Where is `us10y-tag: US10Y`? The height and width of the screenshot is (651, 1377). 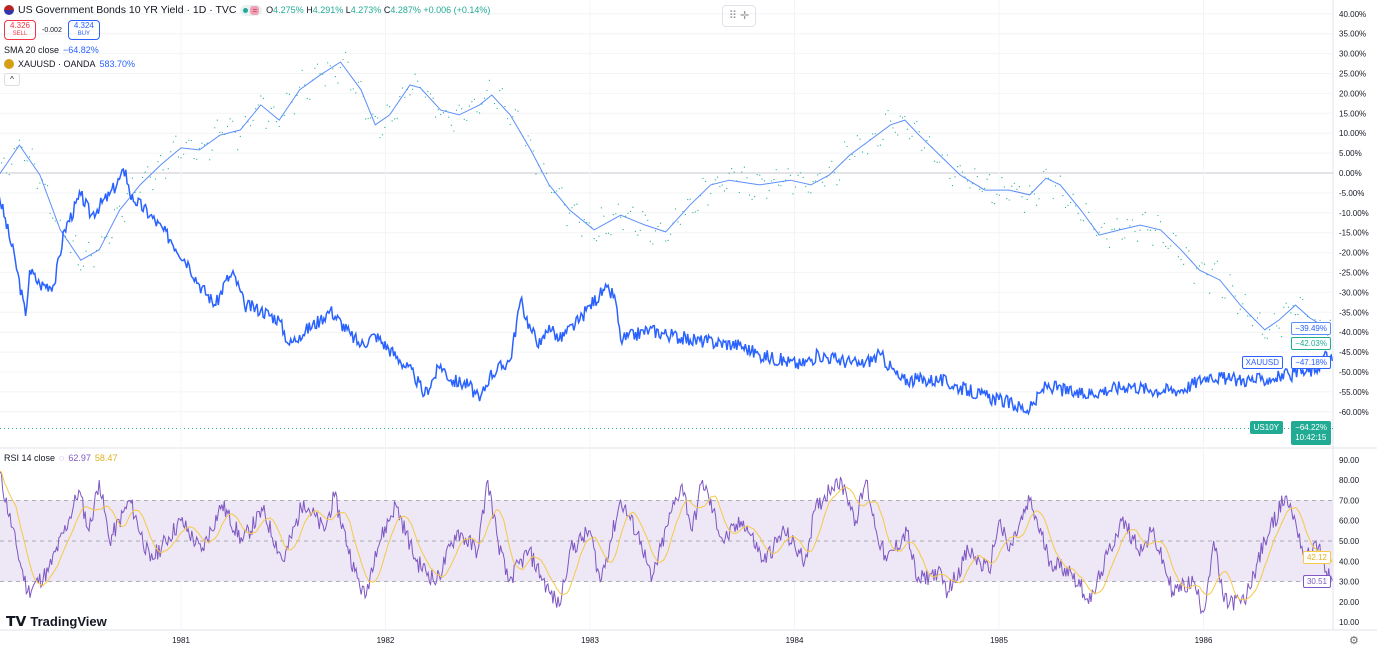 us10y-tag: US10Y is located at coordinates (1266, 427).